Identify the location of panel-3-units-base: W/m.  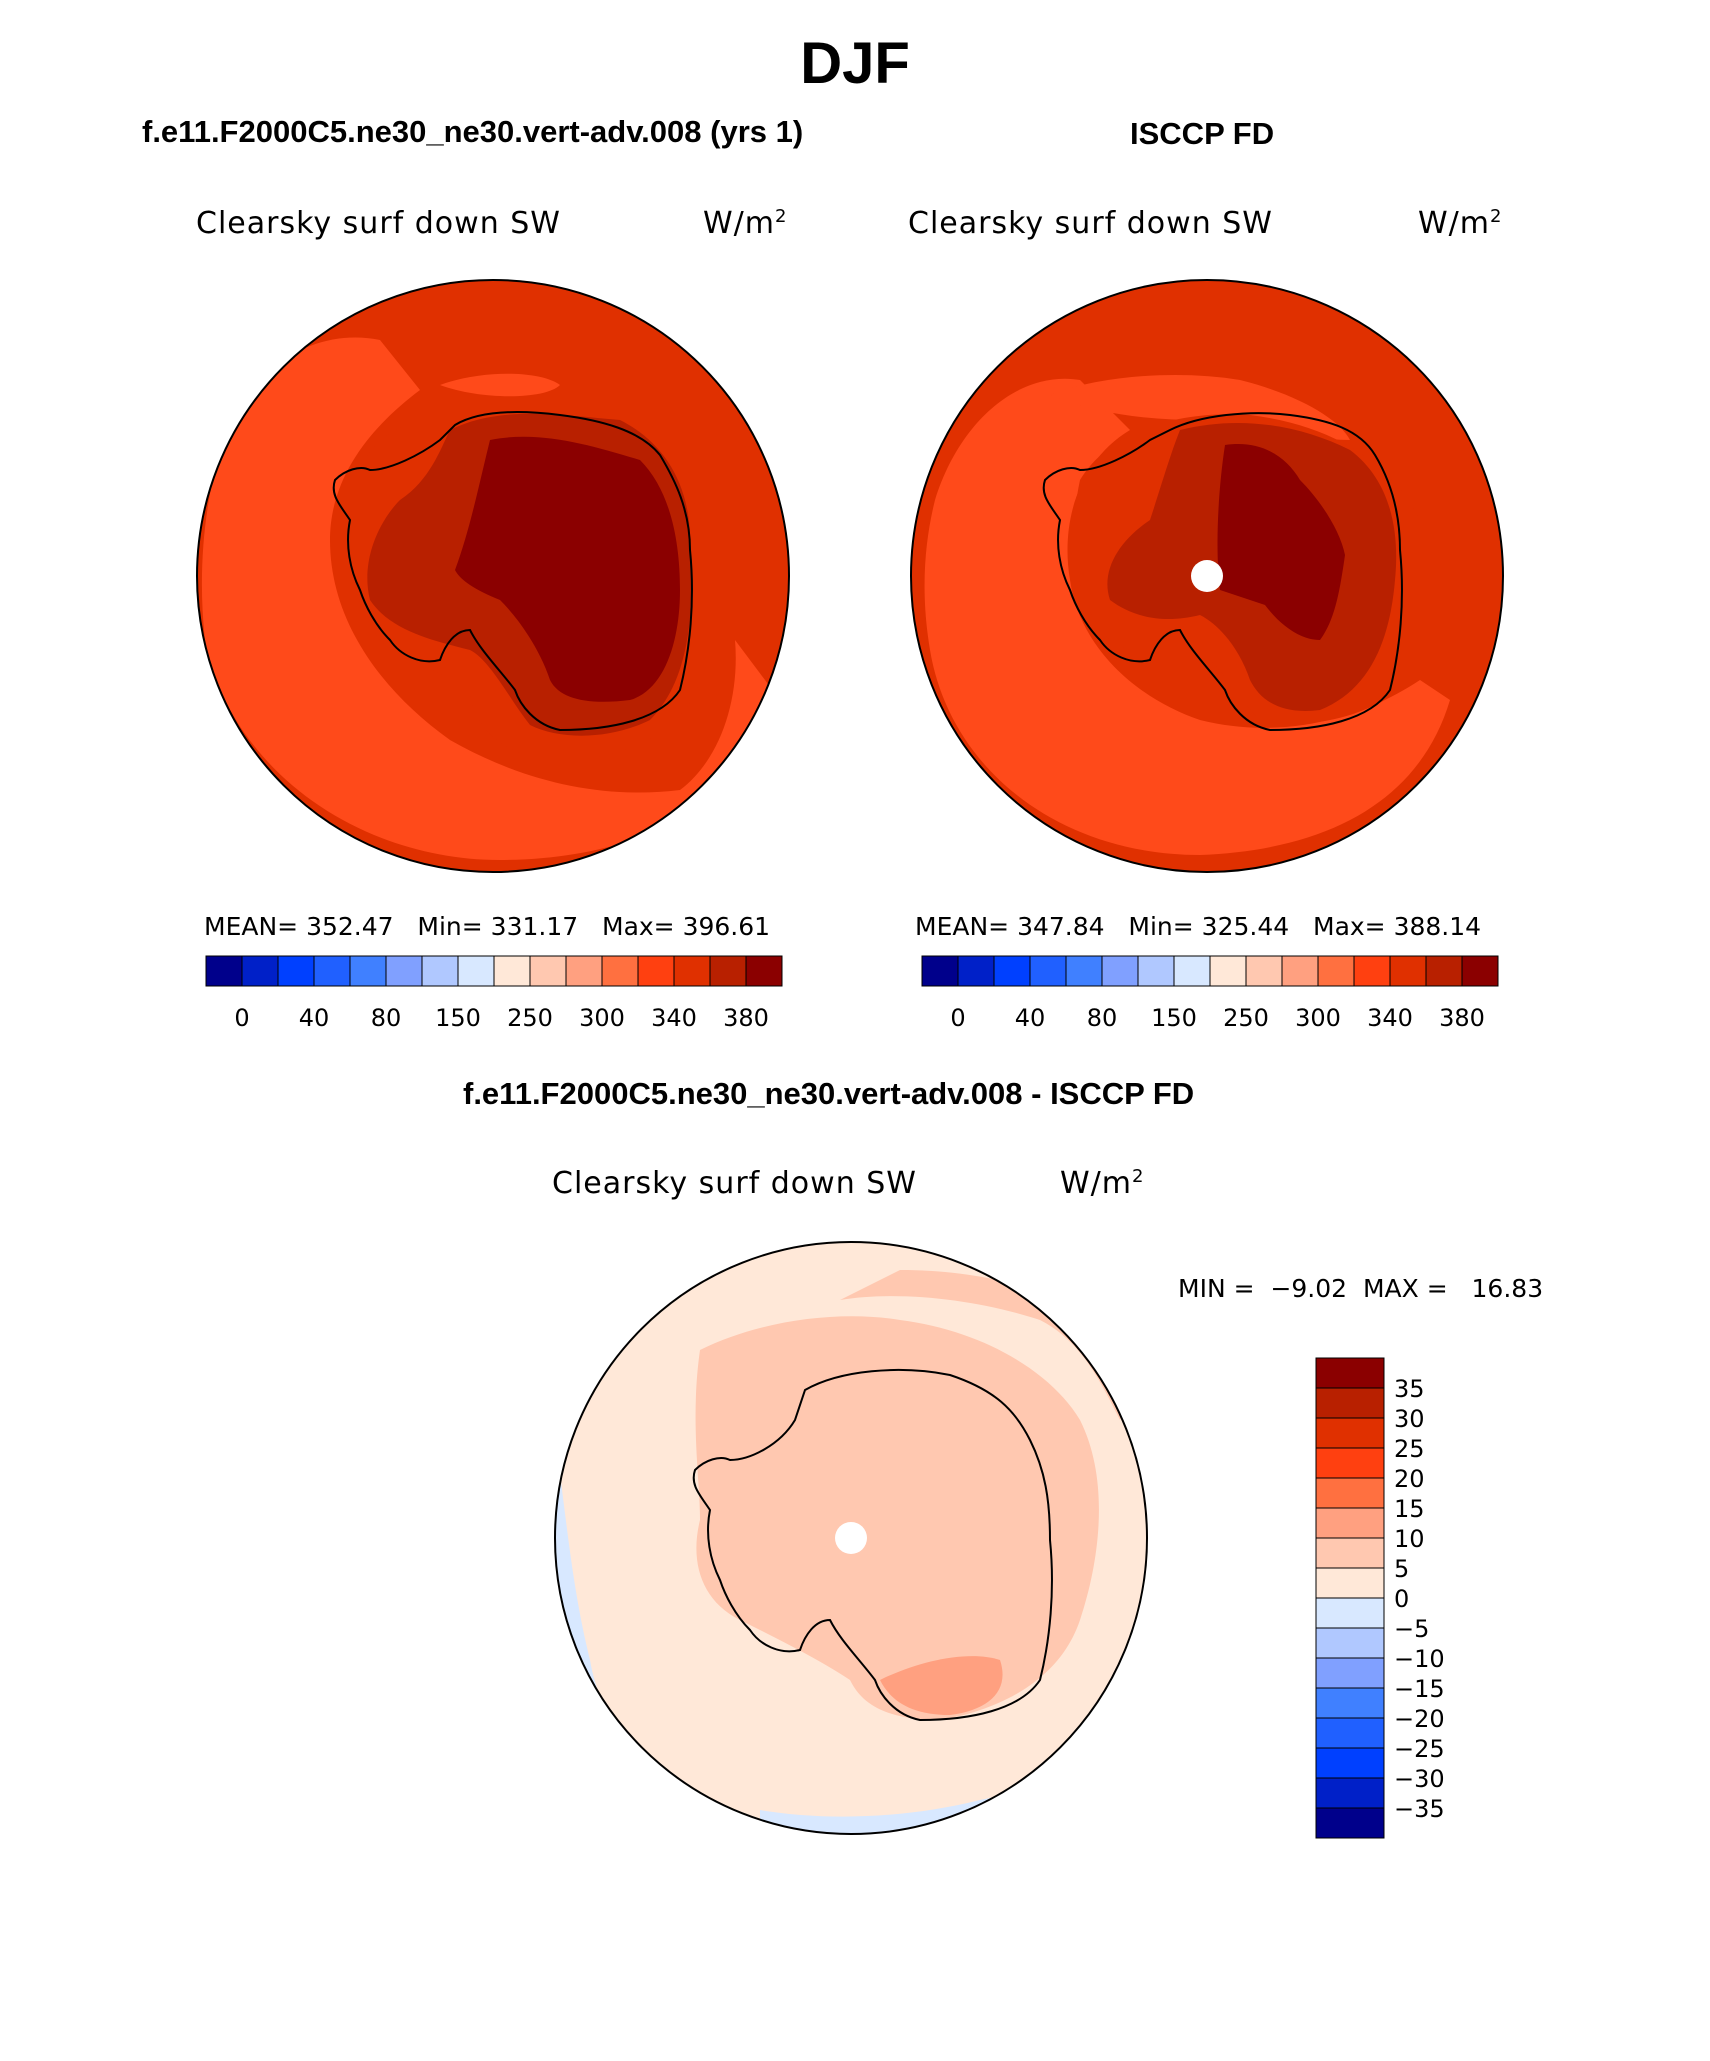
(1096, 1183).